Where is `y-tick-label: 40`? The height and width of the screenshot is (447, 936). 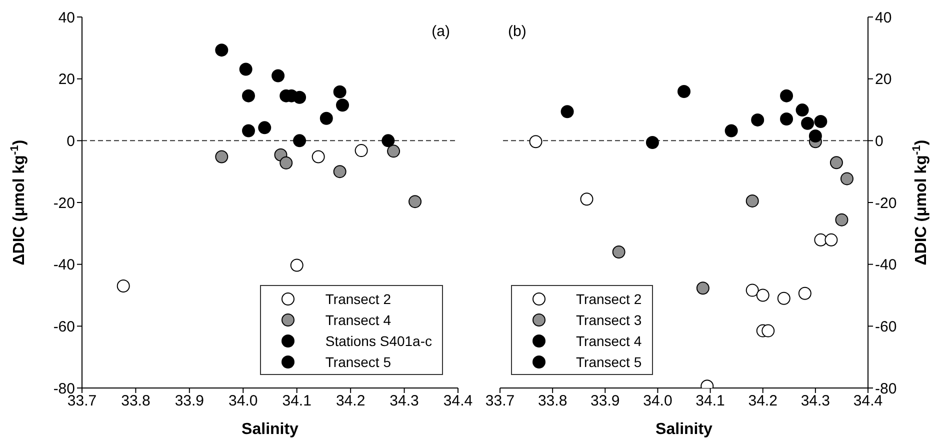 y-tick-label: 40 is located at coordinates (66, 17).